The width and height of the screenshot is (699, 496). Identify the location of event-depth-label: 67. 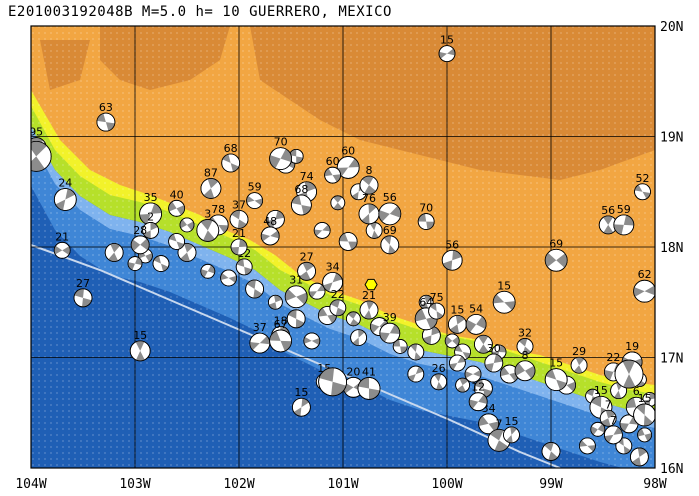
(281, 324).